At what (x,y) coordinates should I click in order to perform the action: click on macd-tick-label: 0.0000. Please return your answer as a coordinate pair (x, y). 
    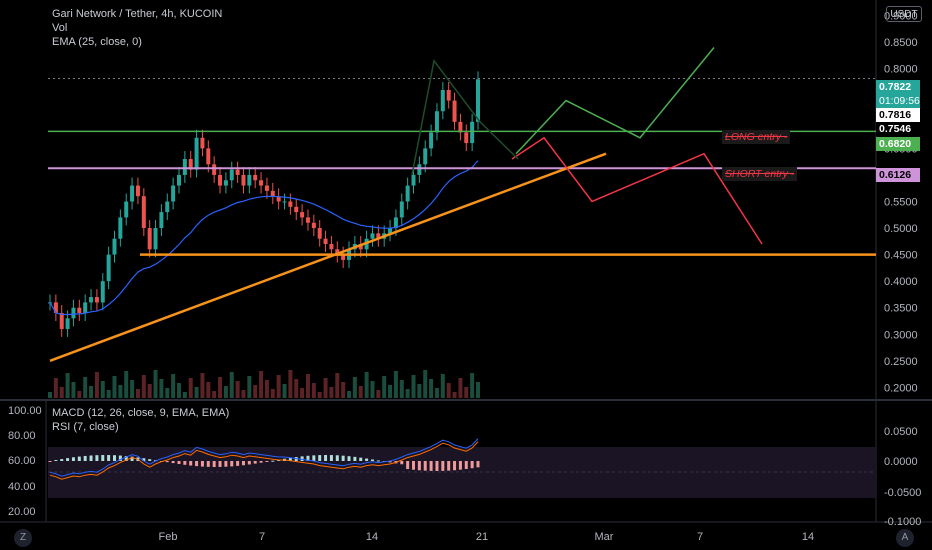
    Looking at the image, I should click on (901, 462).